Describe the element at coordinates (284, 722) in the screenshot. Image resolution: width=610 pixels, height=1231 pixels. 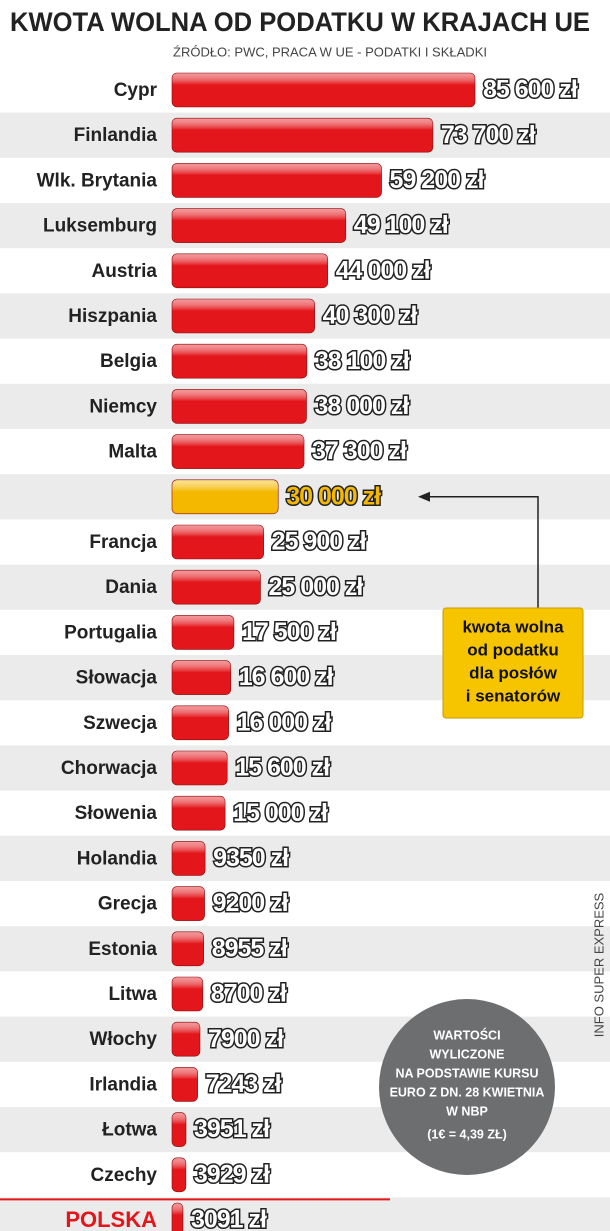
I see `value-label: 16 000 zł` at that location.